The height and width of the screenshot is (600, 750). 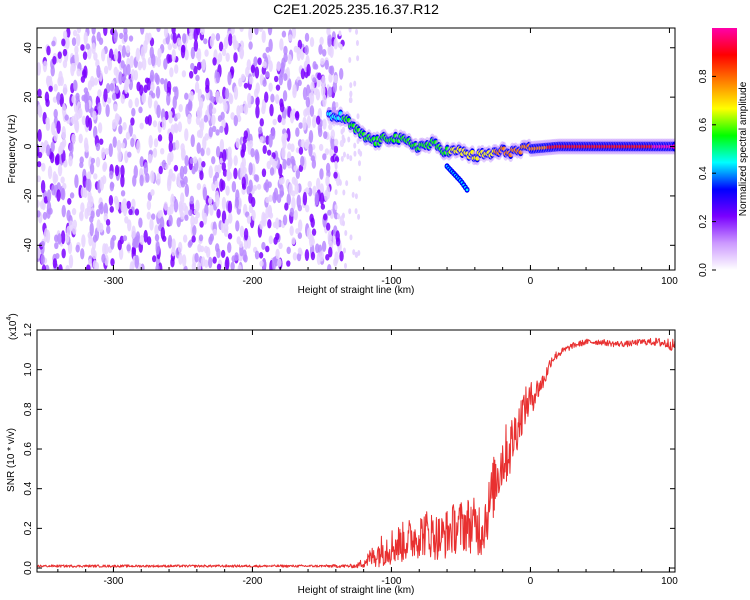 What do you see at coordinates (28, 528) in the screenshot?
I see `y-tick-label: 0.2` at bounding box center [28, 528].